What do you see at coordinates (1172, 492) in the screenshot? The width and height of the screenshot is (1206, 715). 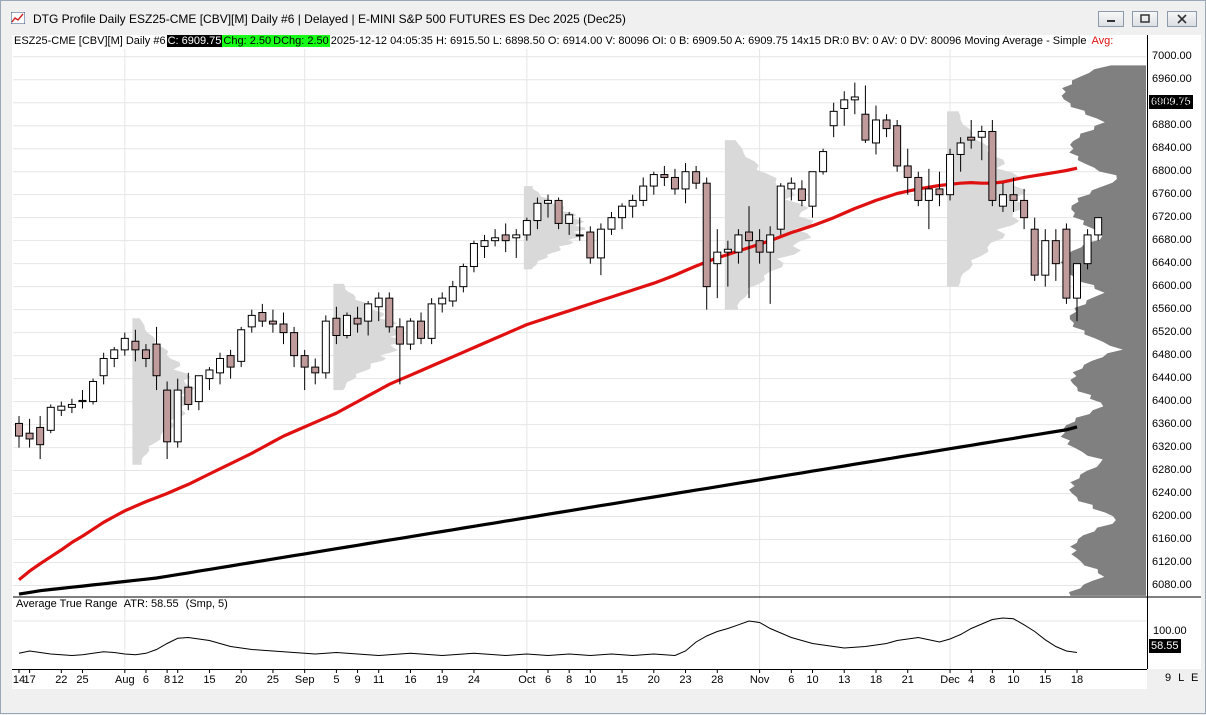 I see `price-tick-label: 6240.00` at bounding box center [1172, 492].